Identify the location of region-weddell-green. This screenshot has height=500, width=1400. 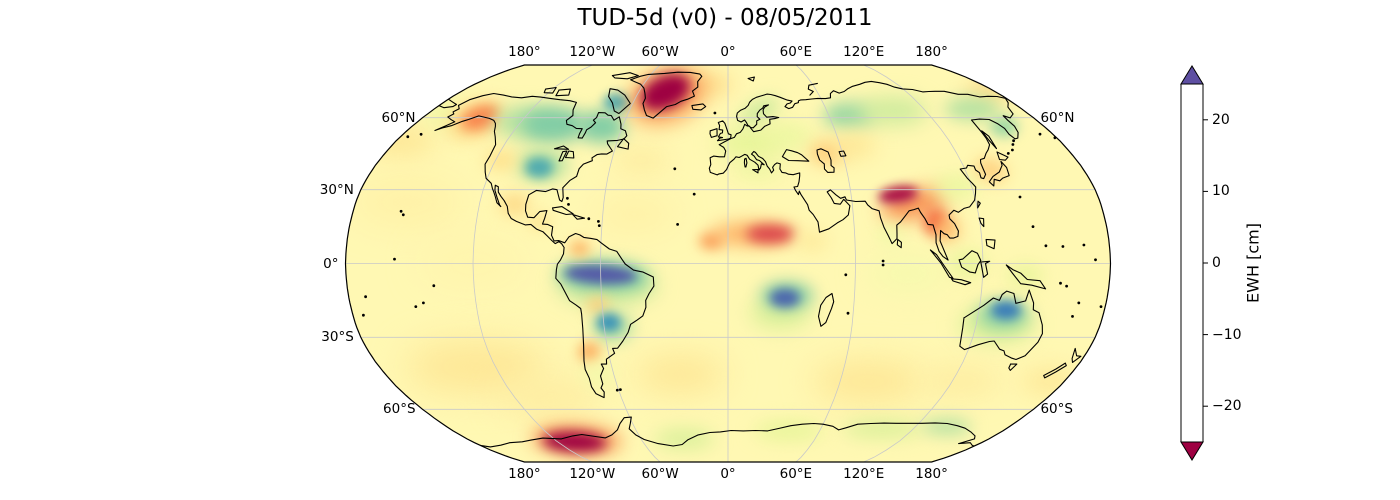
(684, 438).